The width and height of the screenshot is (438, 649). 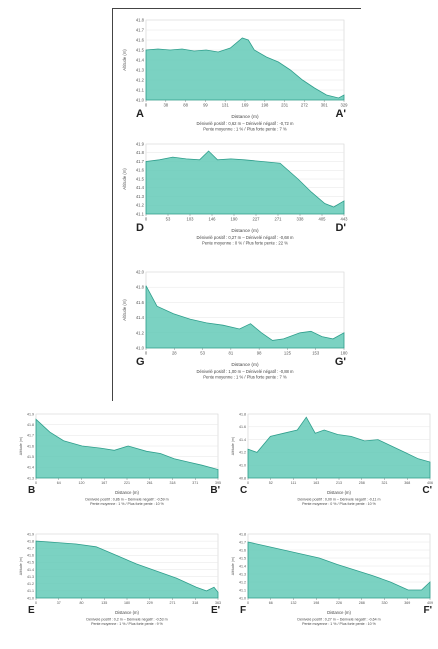 What do you see at coordinates (174, 353) in the screenshot?
I see `x-tick-label: 28` at bounding box center [174, 353].